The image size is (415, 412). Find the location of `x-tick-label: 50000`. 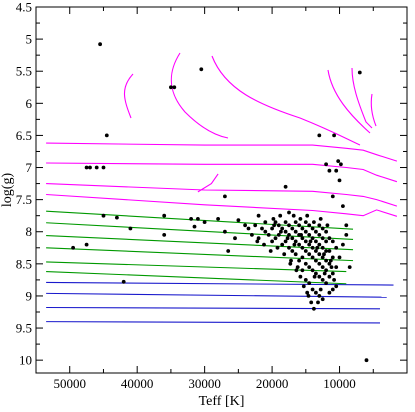

x-tick-label: 50000 is located at coordinates (69, 383).